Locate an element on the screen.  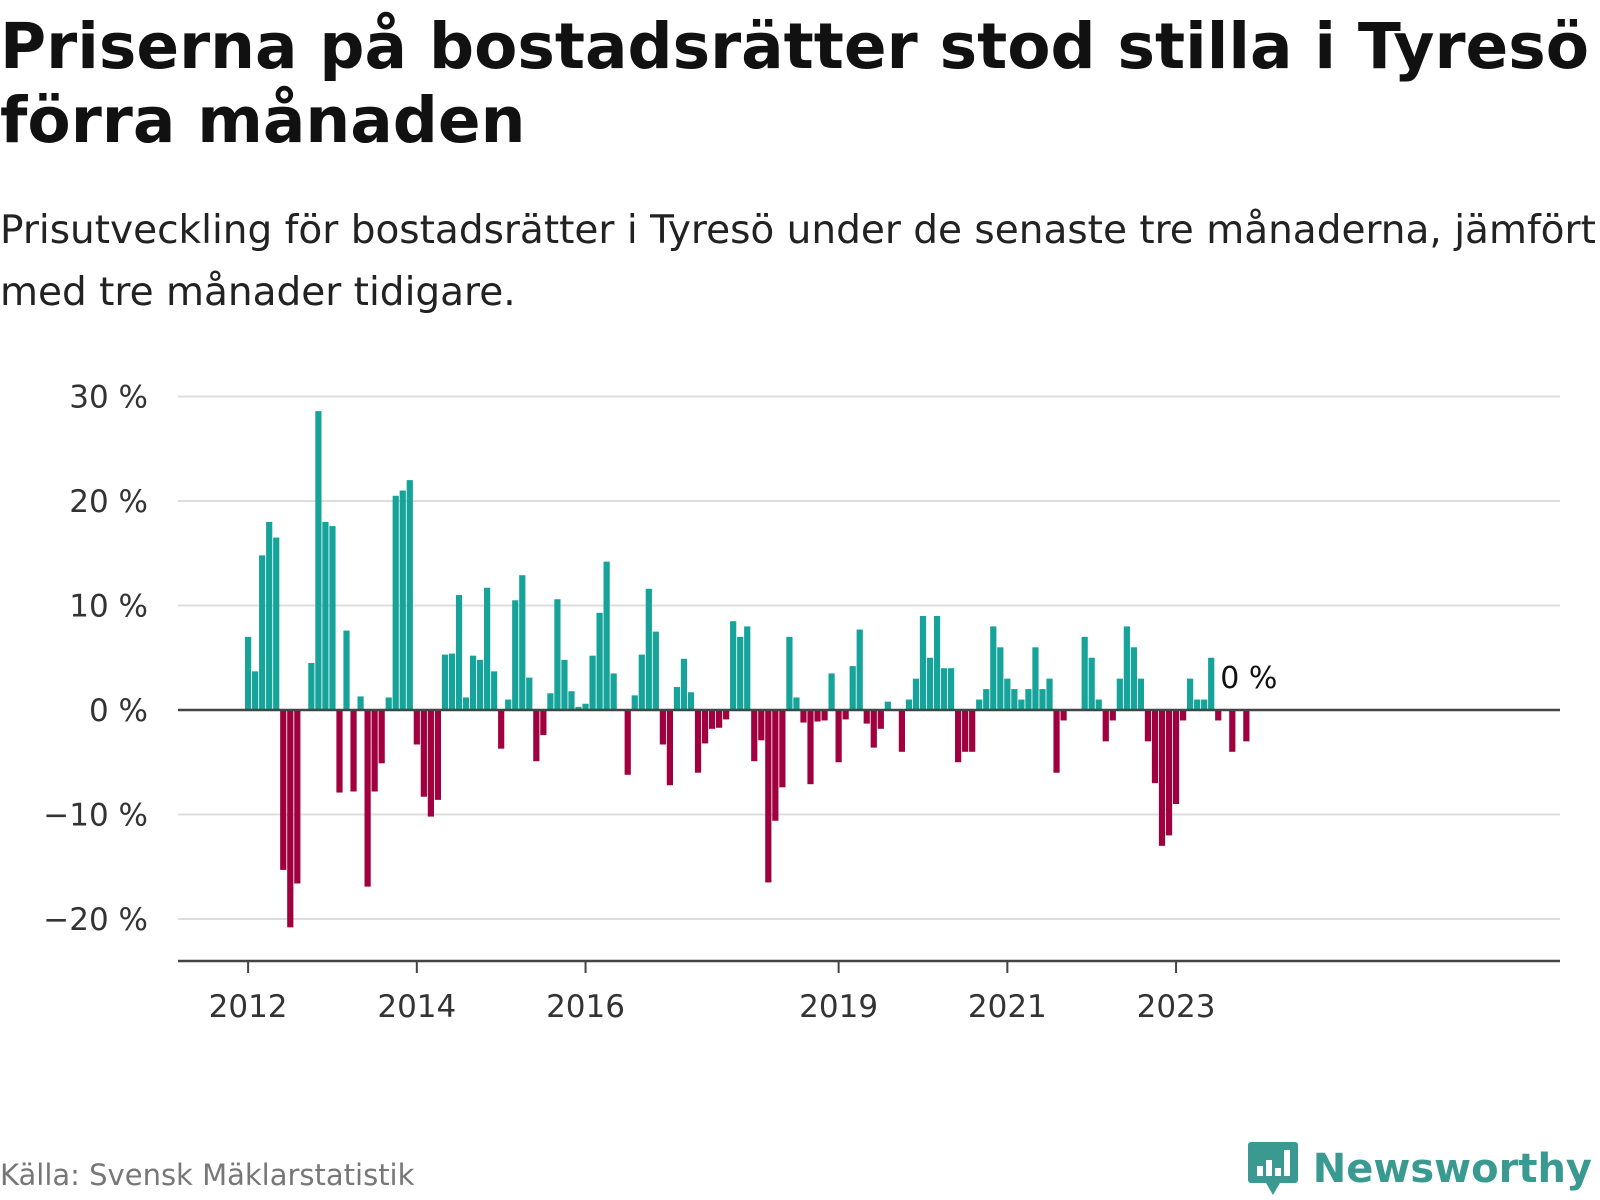
source-note: Källa: Svensk Mäklarstatistik is located at coordinates (207, 1175).